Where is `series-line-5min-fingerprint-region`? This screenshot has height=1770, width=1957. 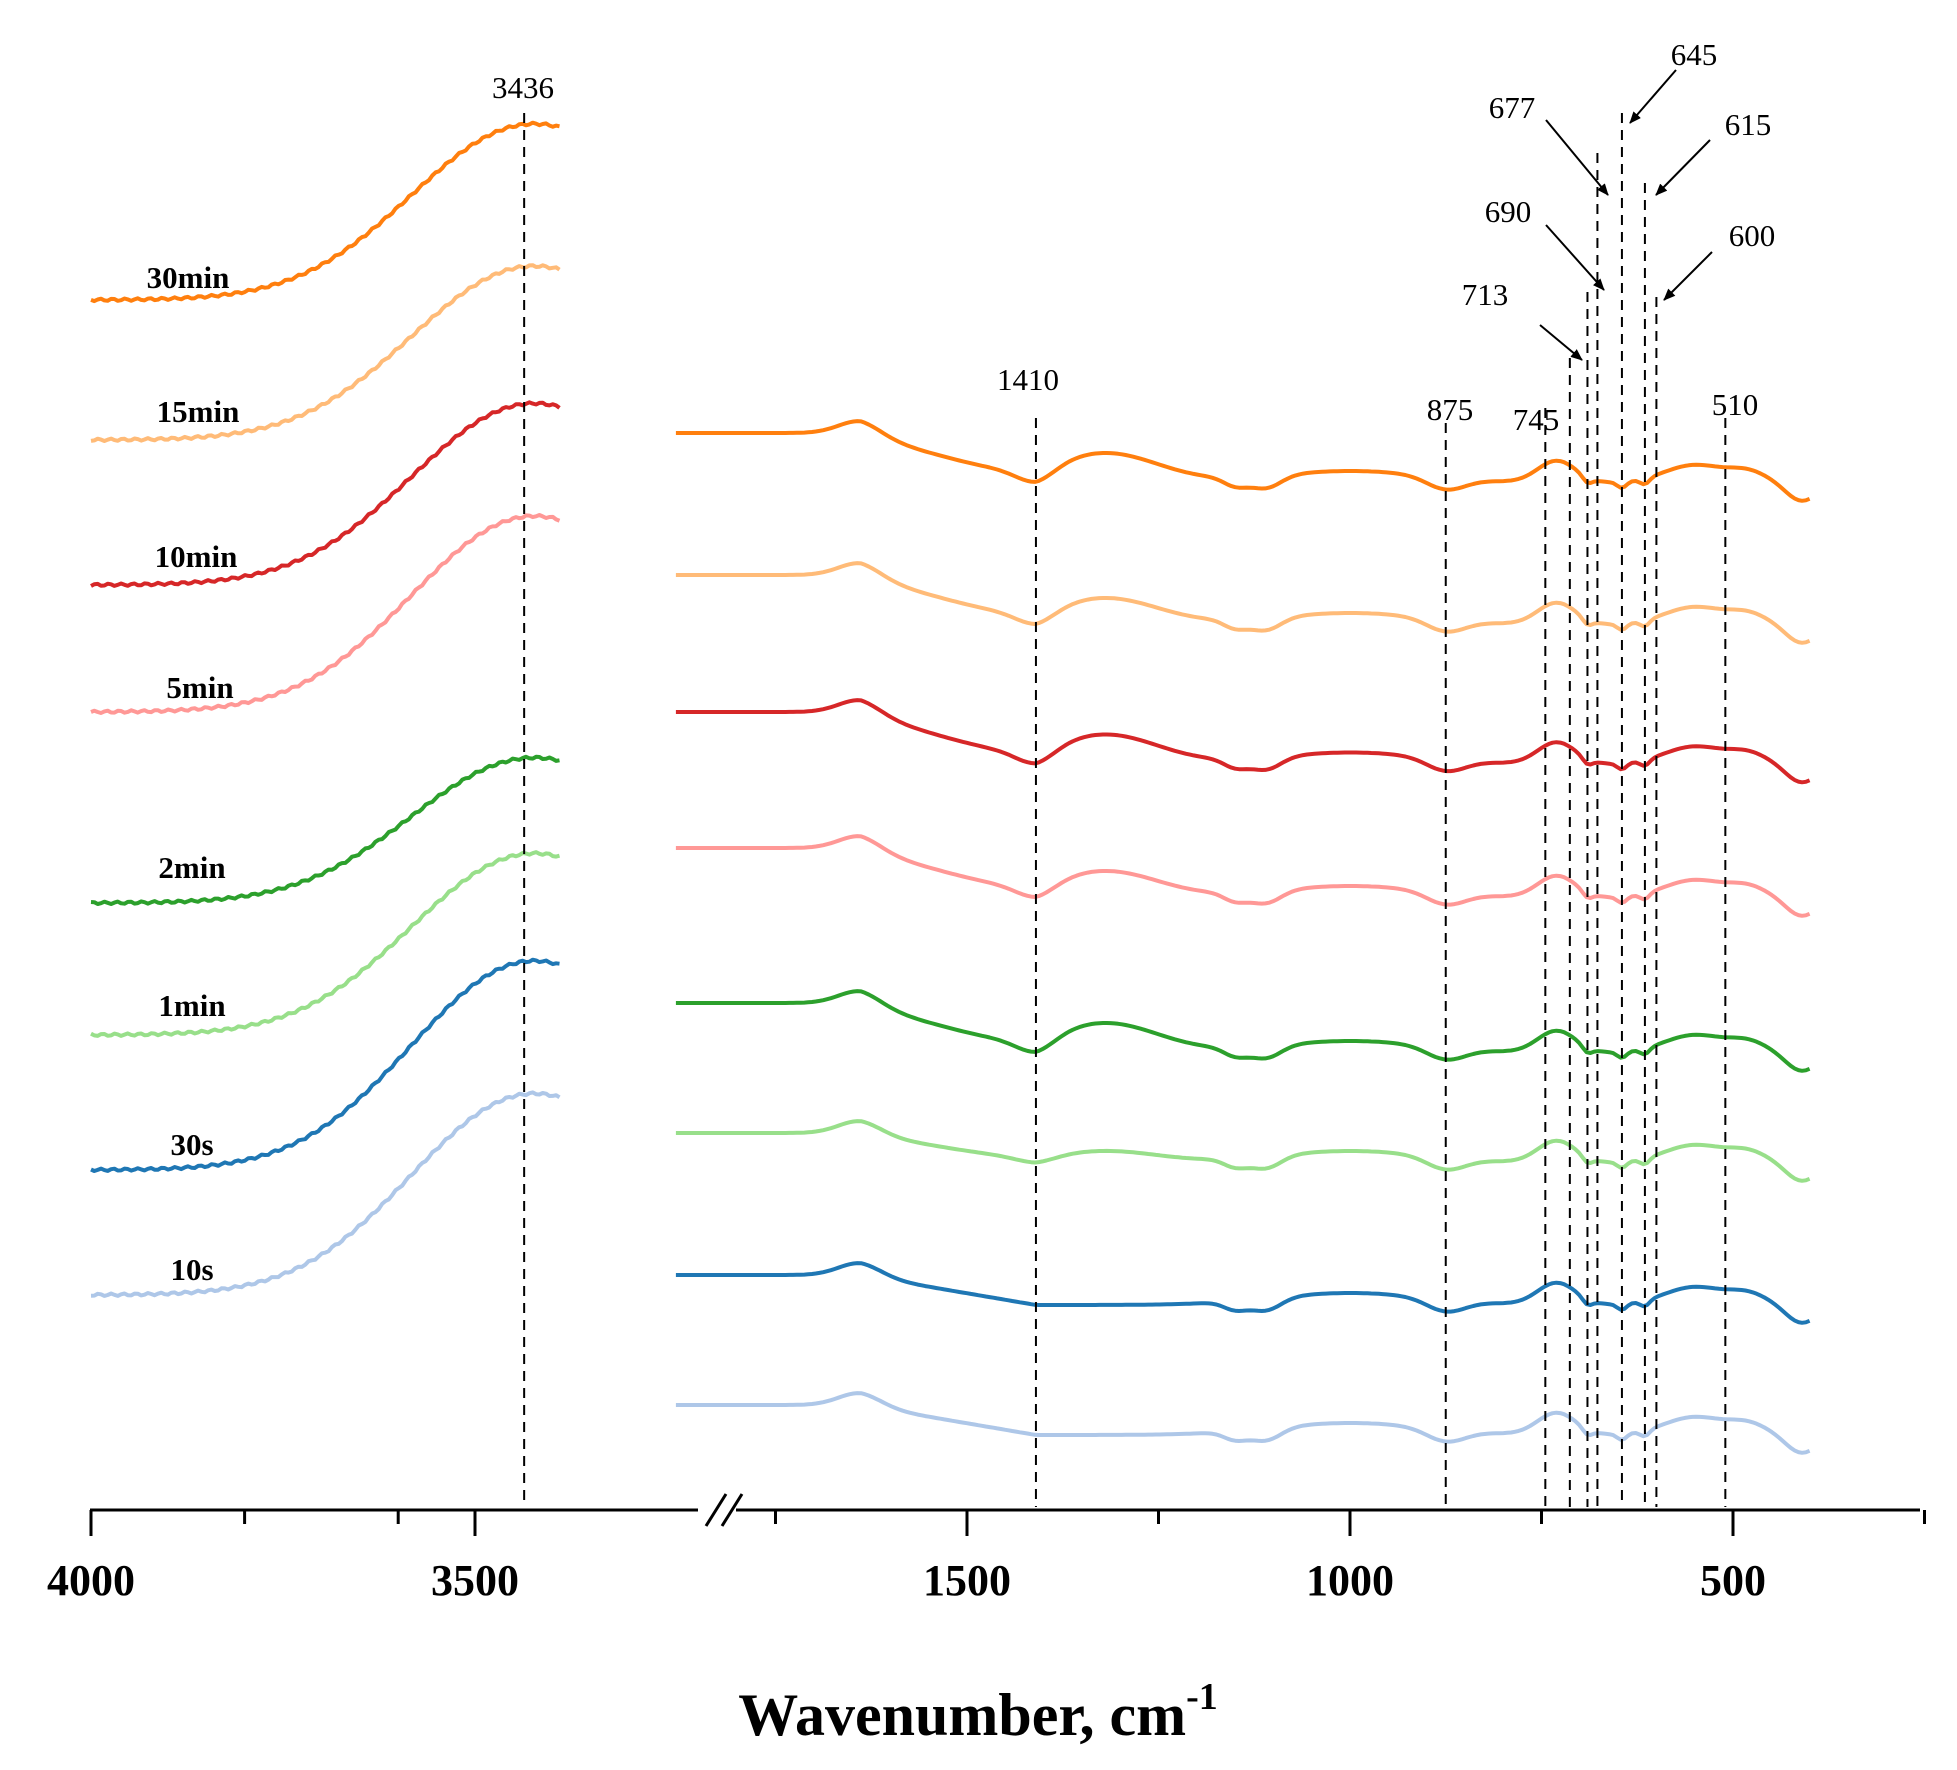
series-line-5min-fingerprint-region is located at coordinates (1243, 876).